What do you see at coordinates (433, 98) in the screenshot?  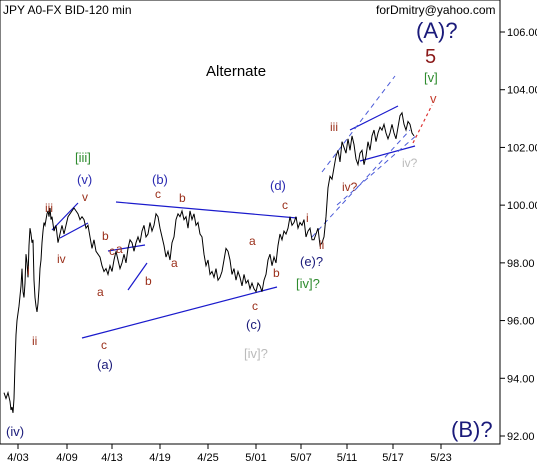 I see `label-v-red: v` at bounding box center [433, 98].